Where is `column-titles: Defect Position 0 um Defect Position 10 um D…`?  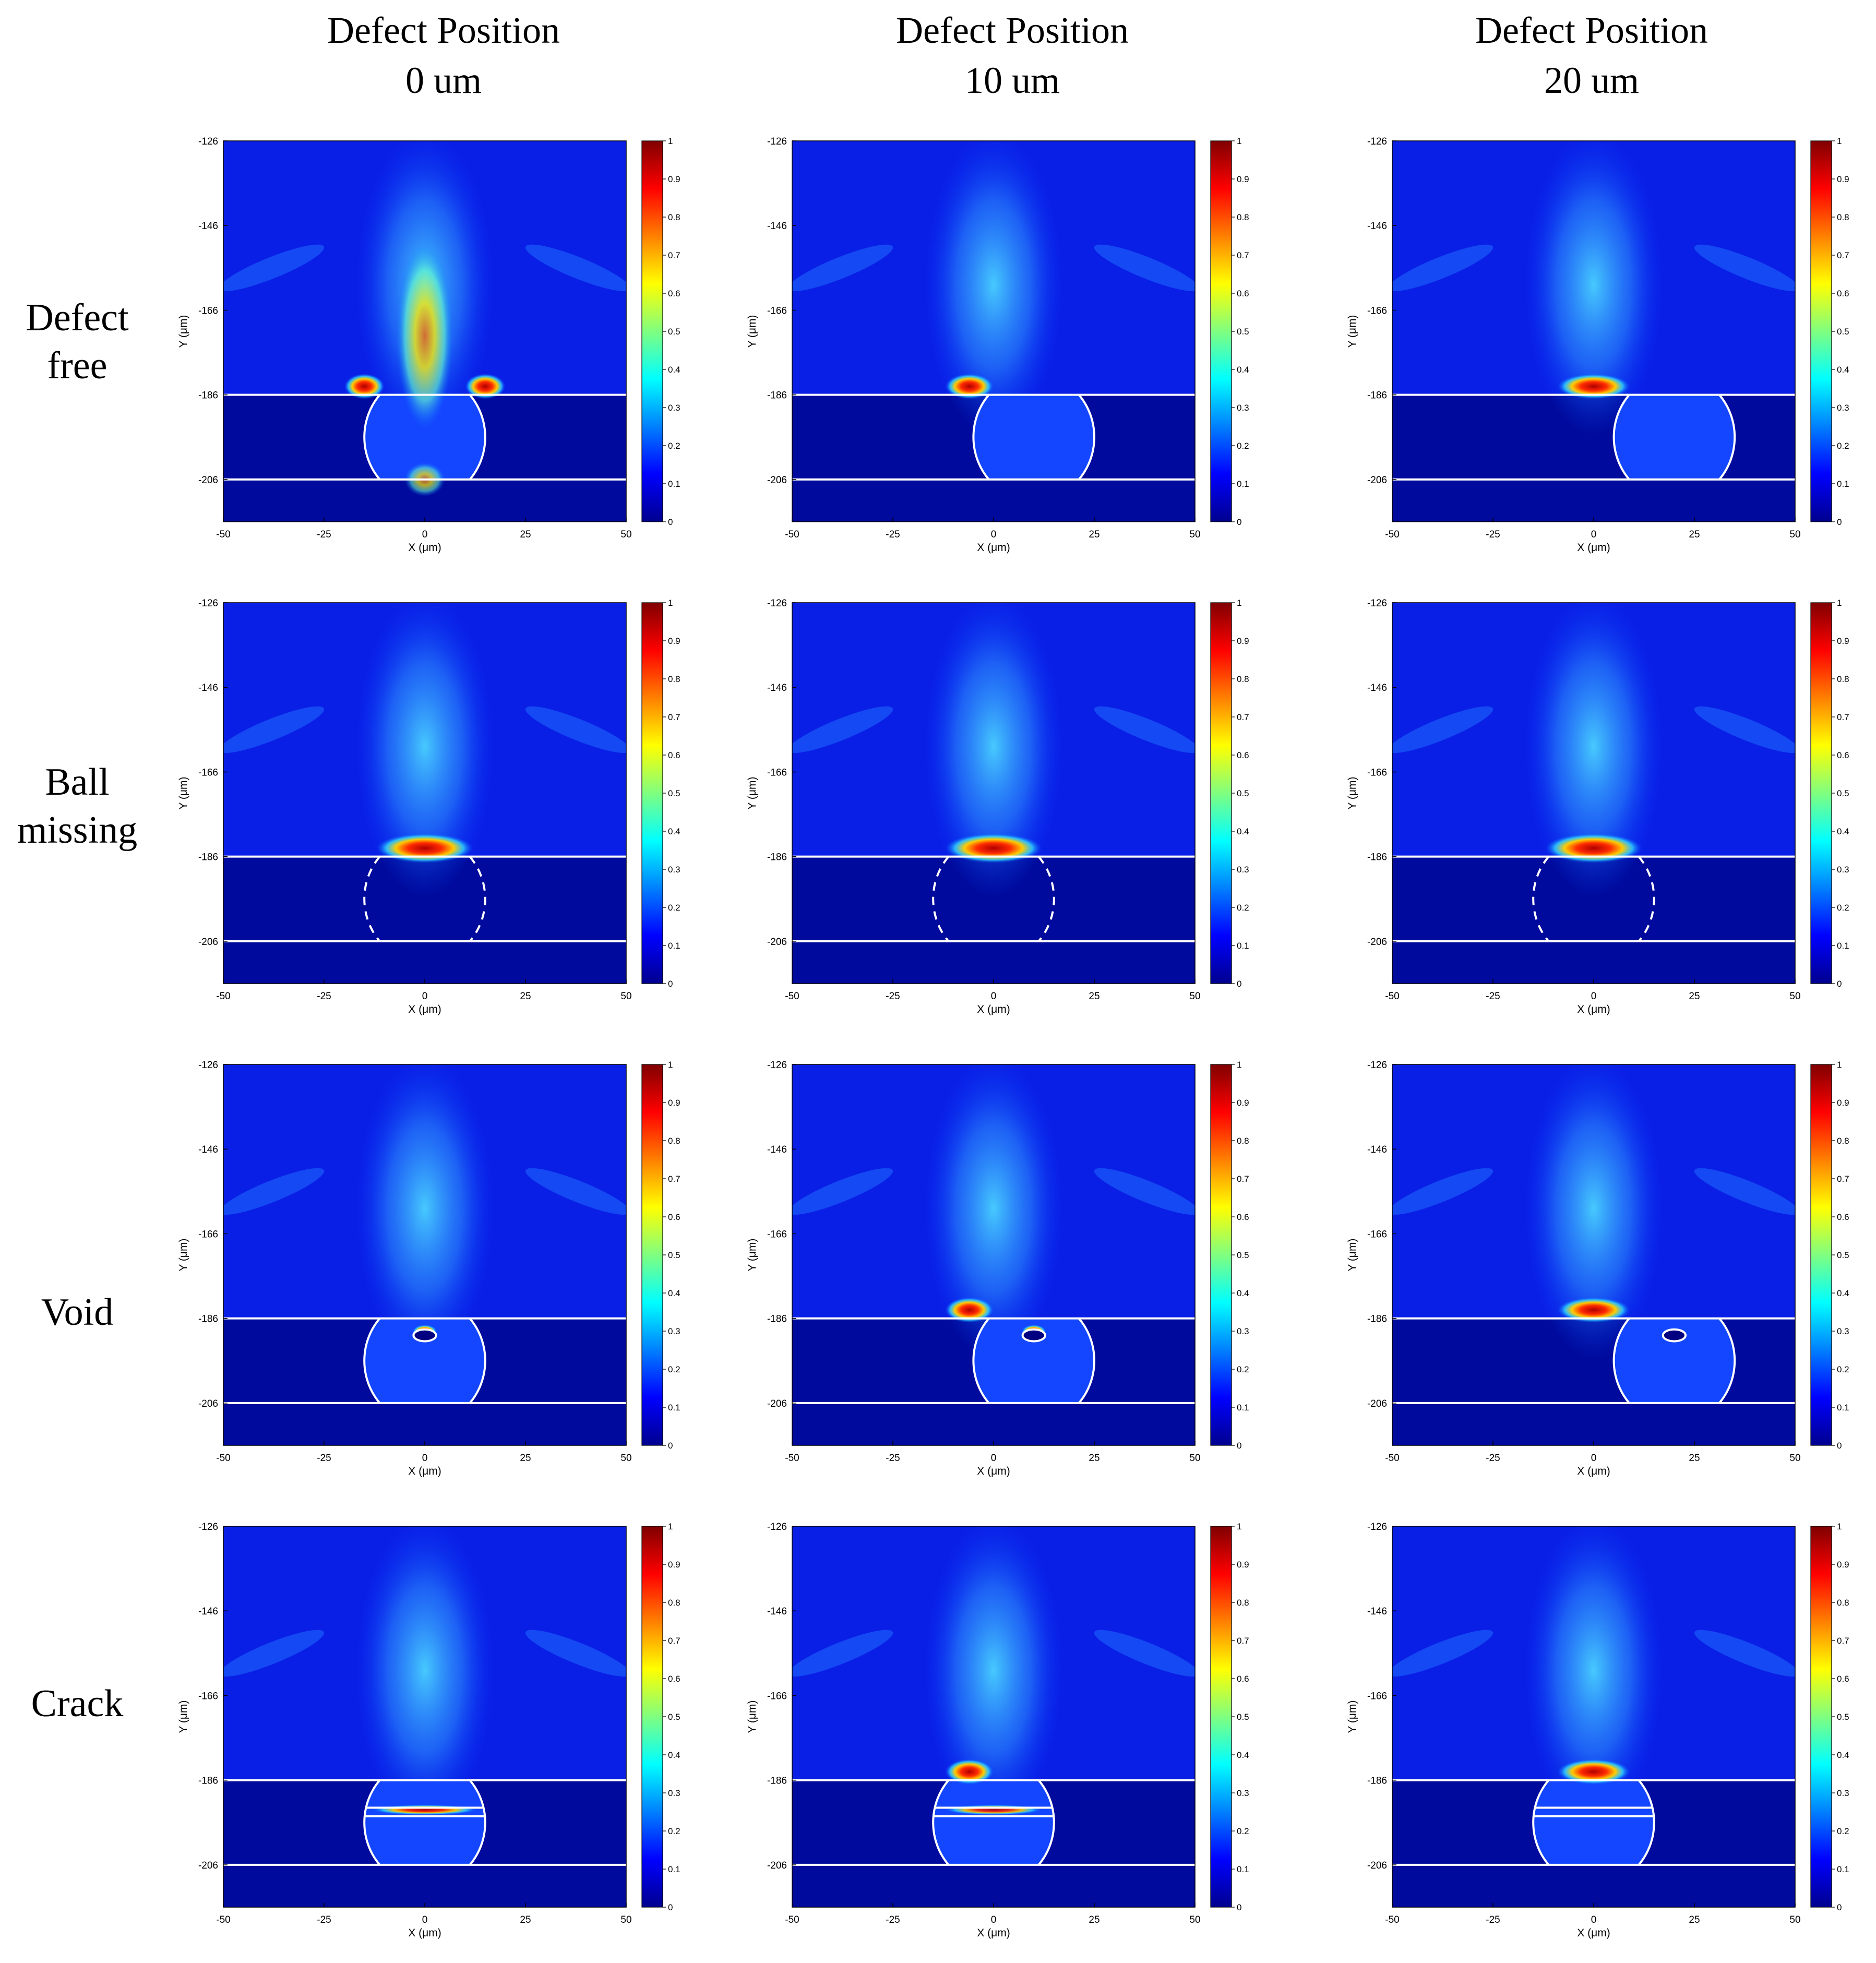
column-titles: Defect Position 0 um Defect Position 10 um D… is located at coordinates (1017, 55).